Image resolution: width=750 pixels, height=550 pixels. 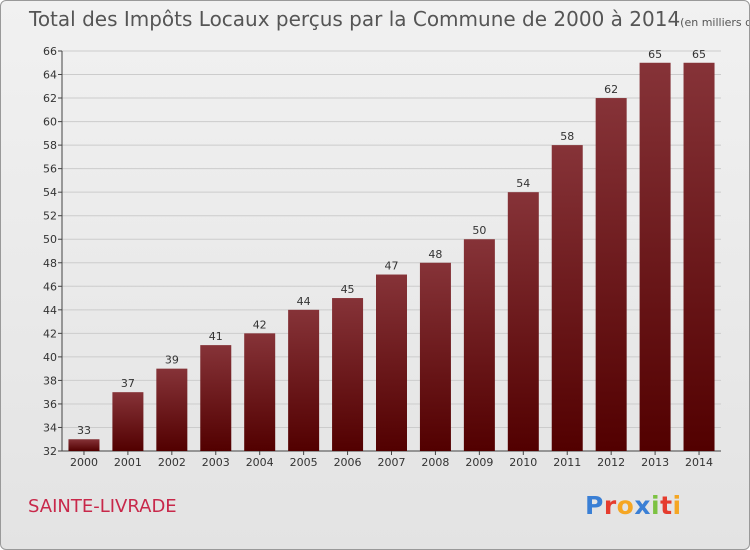 What do you see at coordinates (172, 462) in the screenshot?
I see `x-tick-label: 2002` at bounding box center [172, 462].